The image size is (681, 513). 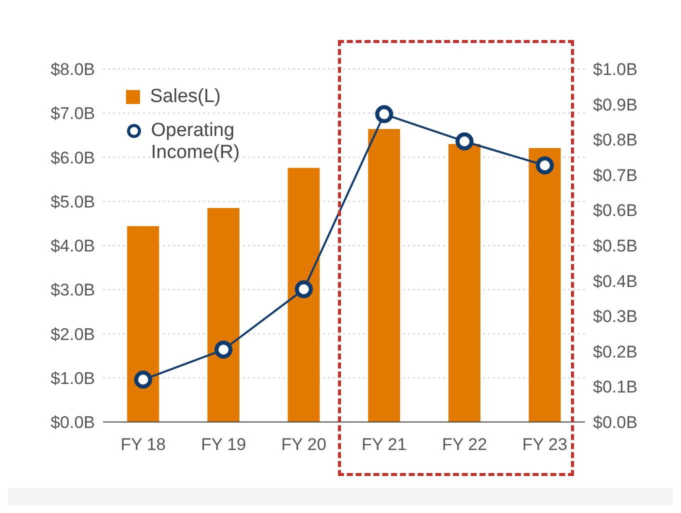 I want to click on y-tick-label: $6.0B, so click(x=72, y=158).